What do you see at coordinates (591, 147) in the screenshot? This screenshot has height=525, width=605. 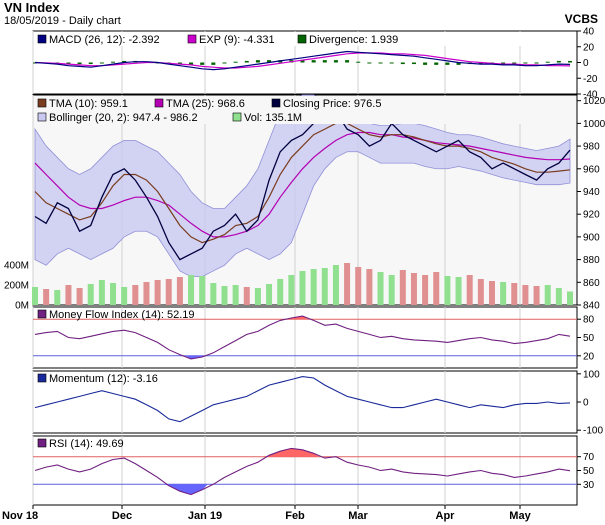 I see `price-tick-label: 980` at bounding box center [591, 147].